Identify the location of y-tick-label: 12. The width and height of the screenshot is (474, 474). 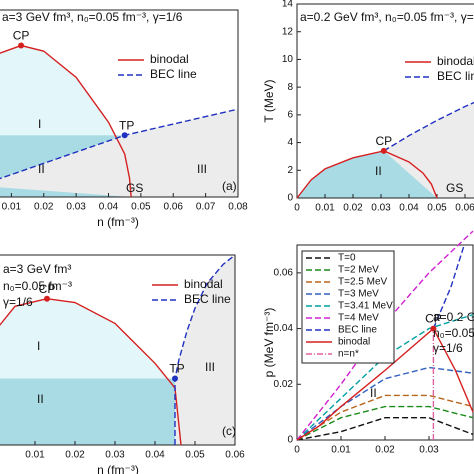
(288, 31).